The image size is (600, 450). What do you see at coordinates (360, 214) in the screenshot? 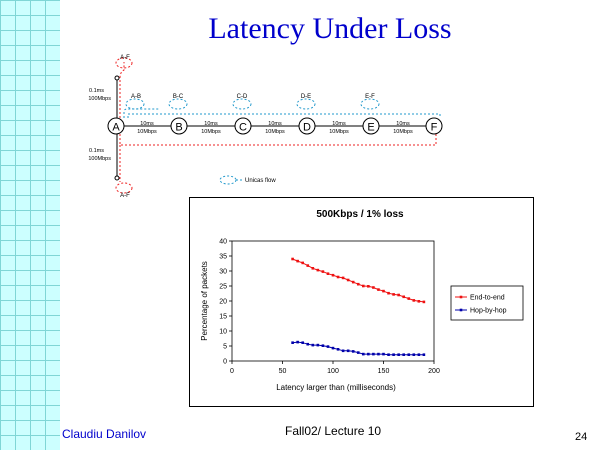
I see `chart-title: 500Kbps / 1% loss` at bounding box center [360, 214].